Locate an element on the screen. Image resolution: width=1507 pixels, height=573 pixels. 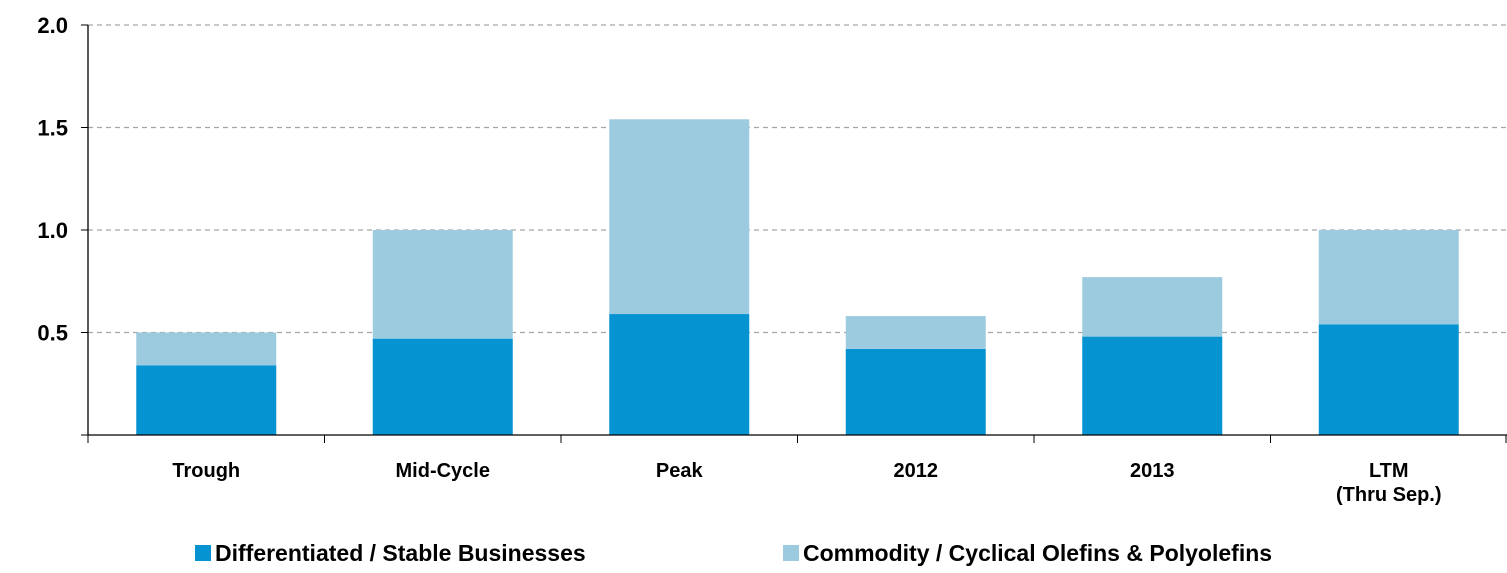
legend-item: Differentiated / Stable Businesses is located at coordinates (390, 553).